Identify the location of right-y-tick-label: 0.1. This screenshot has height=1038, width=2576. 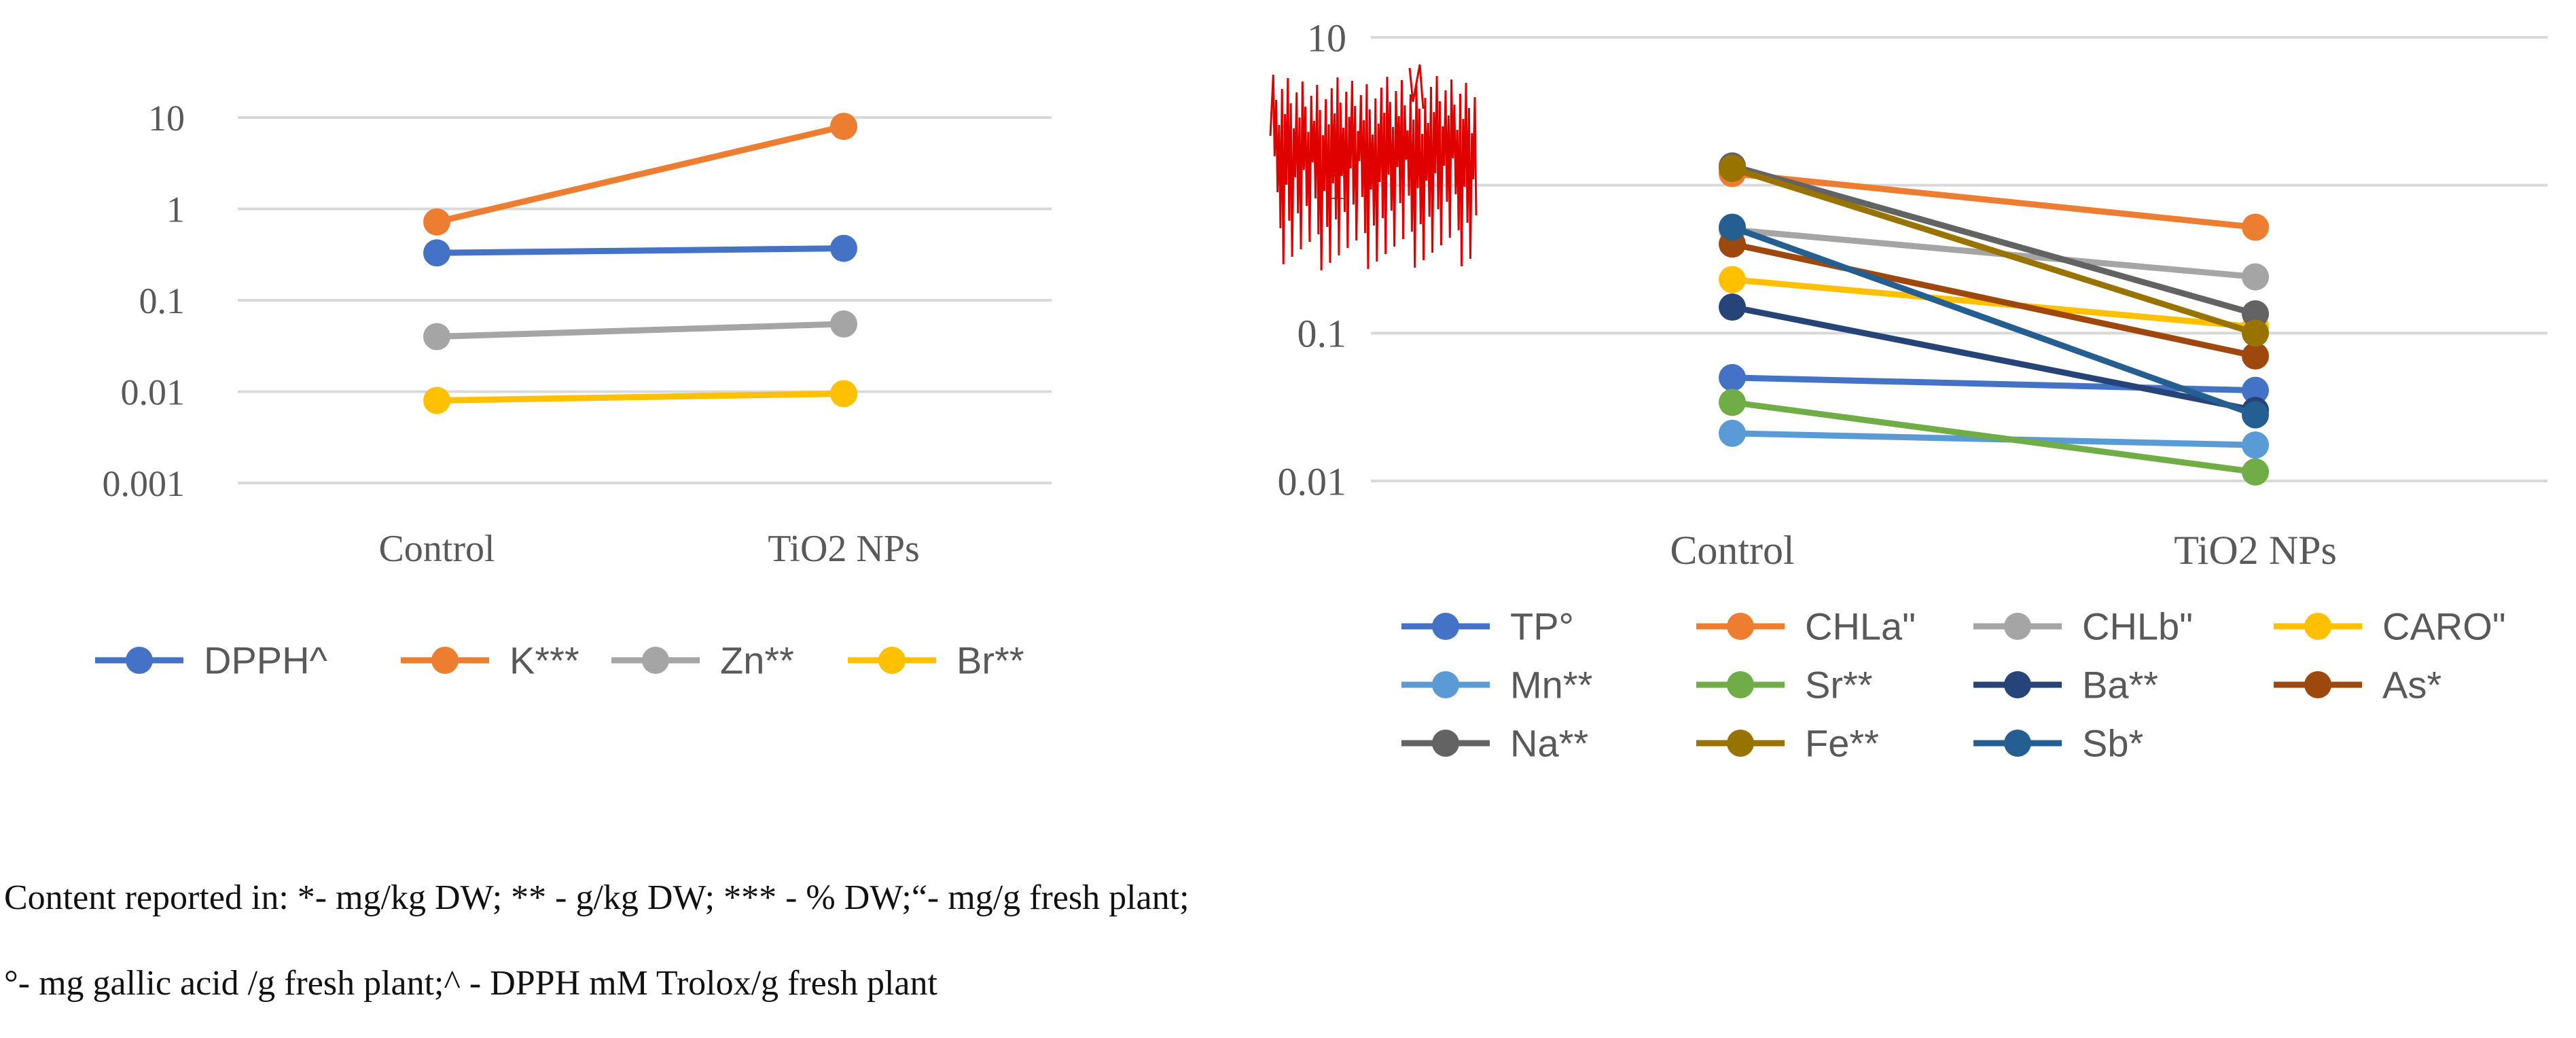
(1322, 334).